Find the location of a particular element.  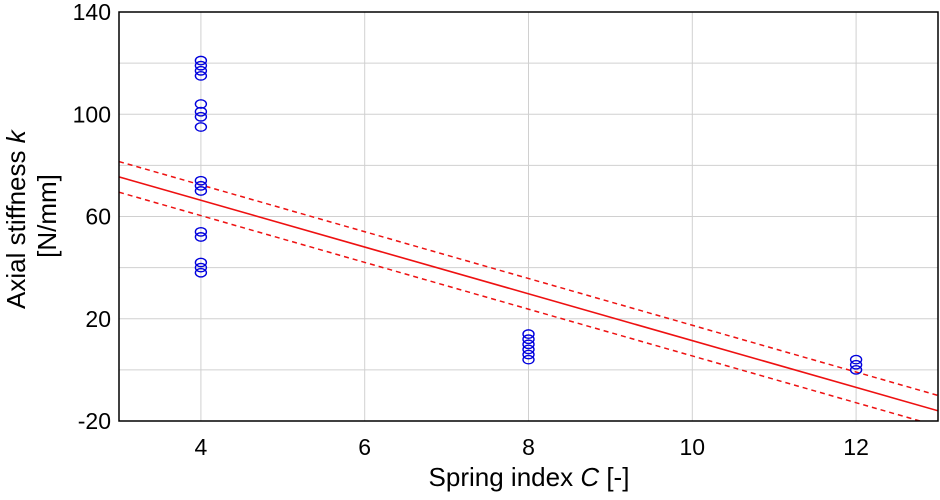

x-tick-label: 10 is located at coordinates (693, 447).